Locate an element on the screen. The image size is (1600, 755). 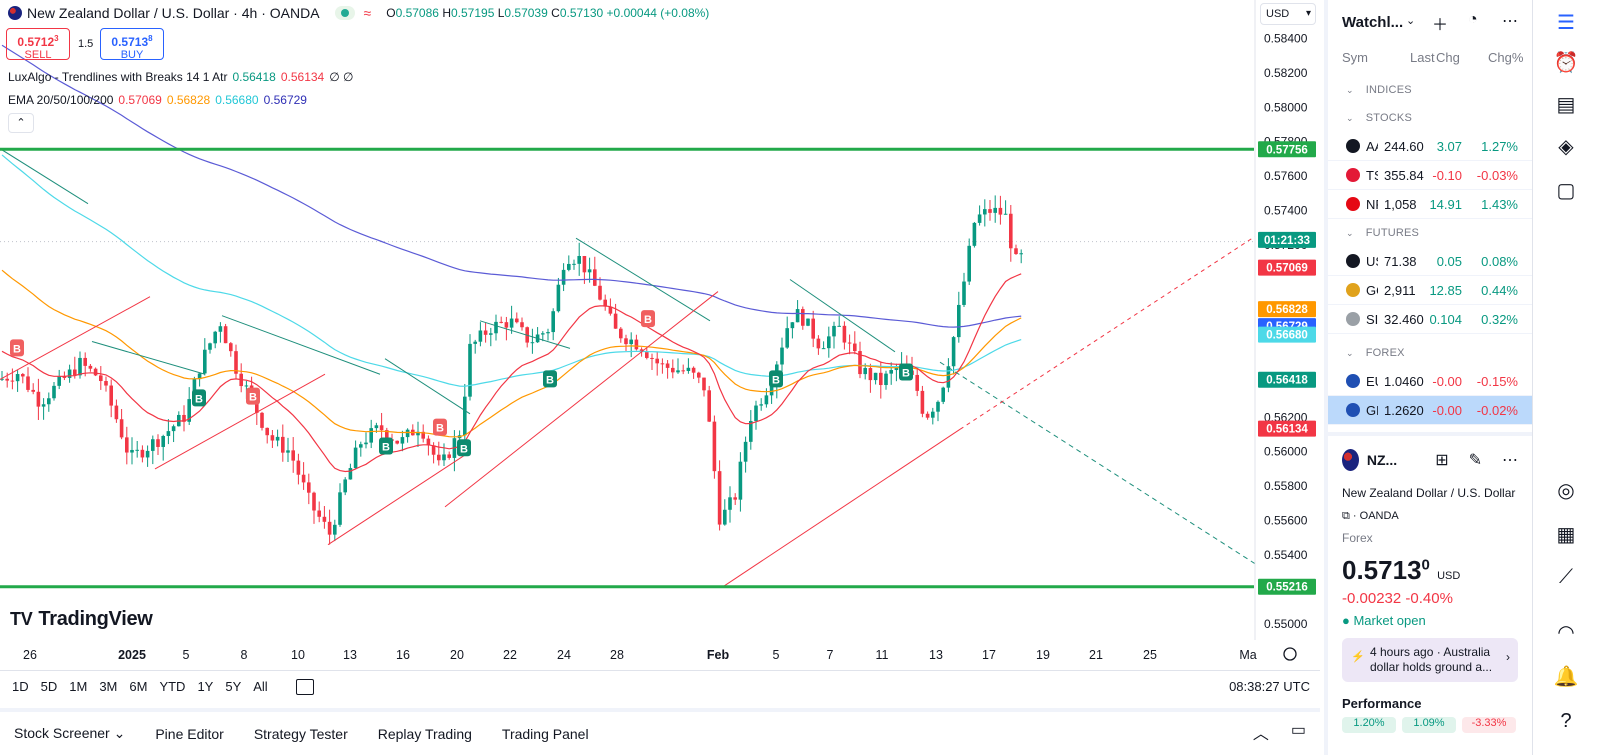
currency-select: USD is located at coordinates (1288, 14).